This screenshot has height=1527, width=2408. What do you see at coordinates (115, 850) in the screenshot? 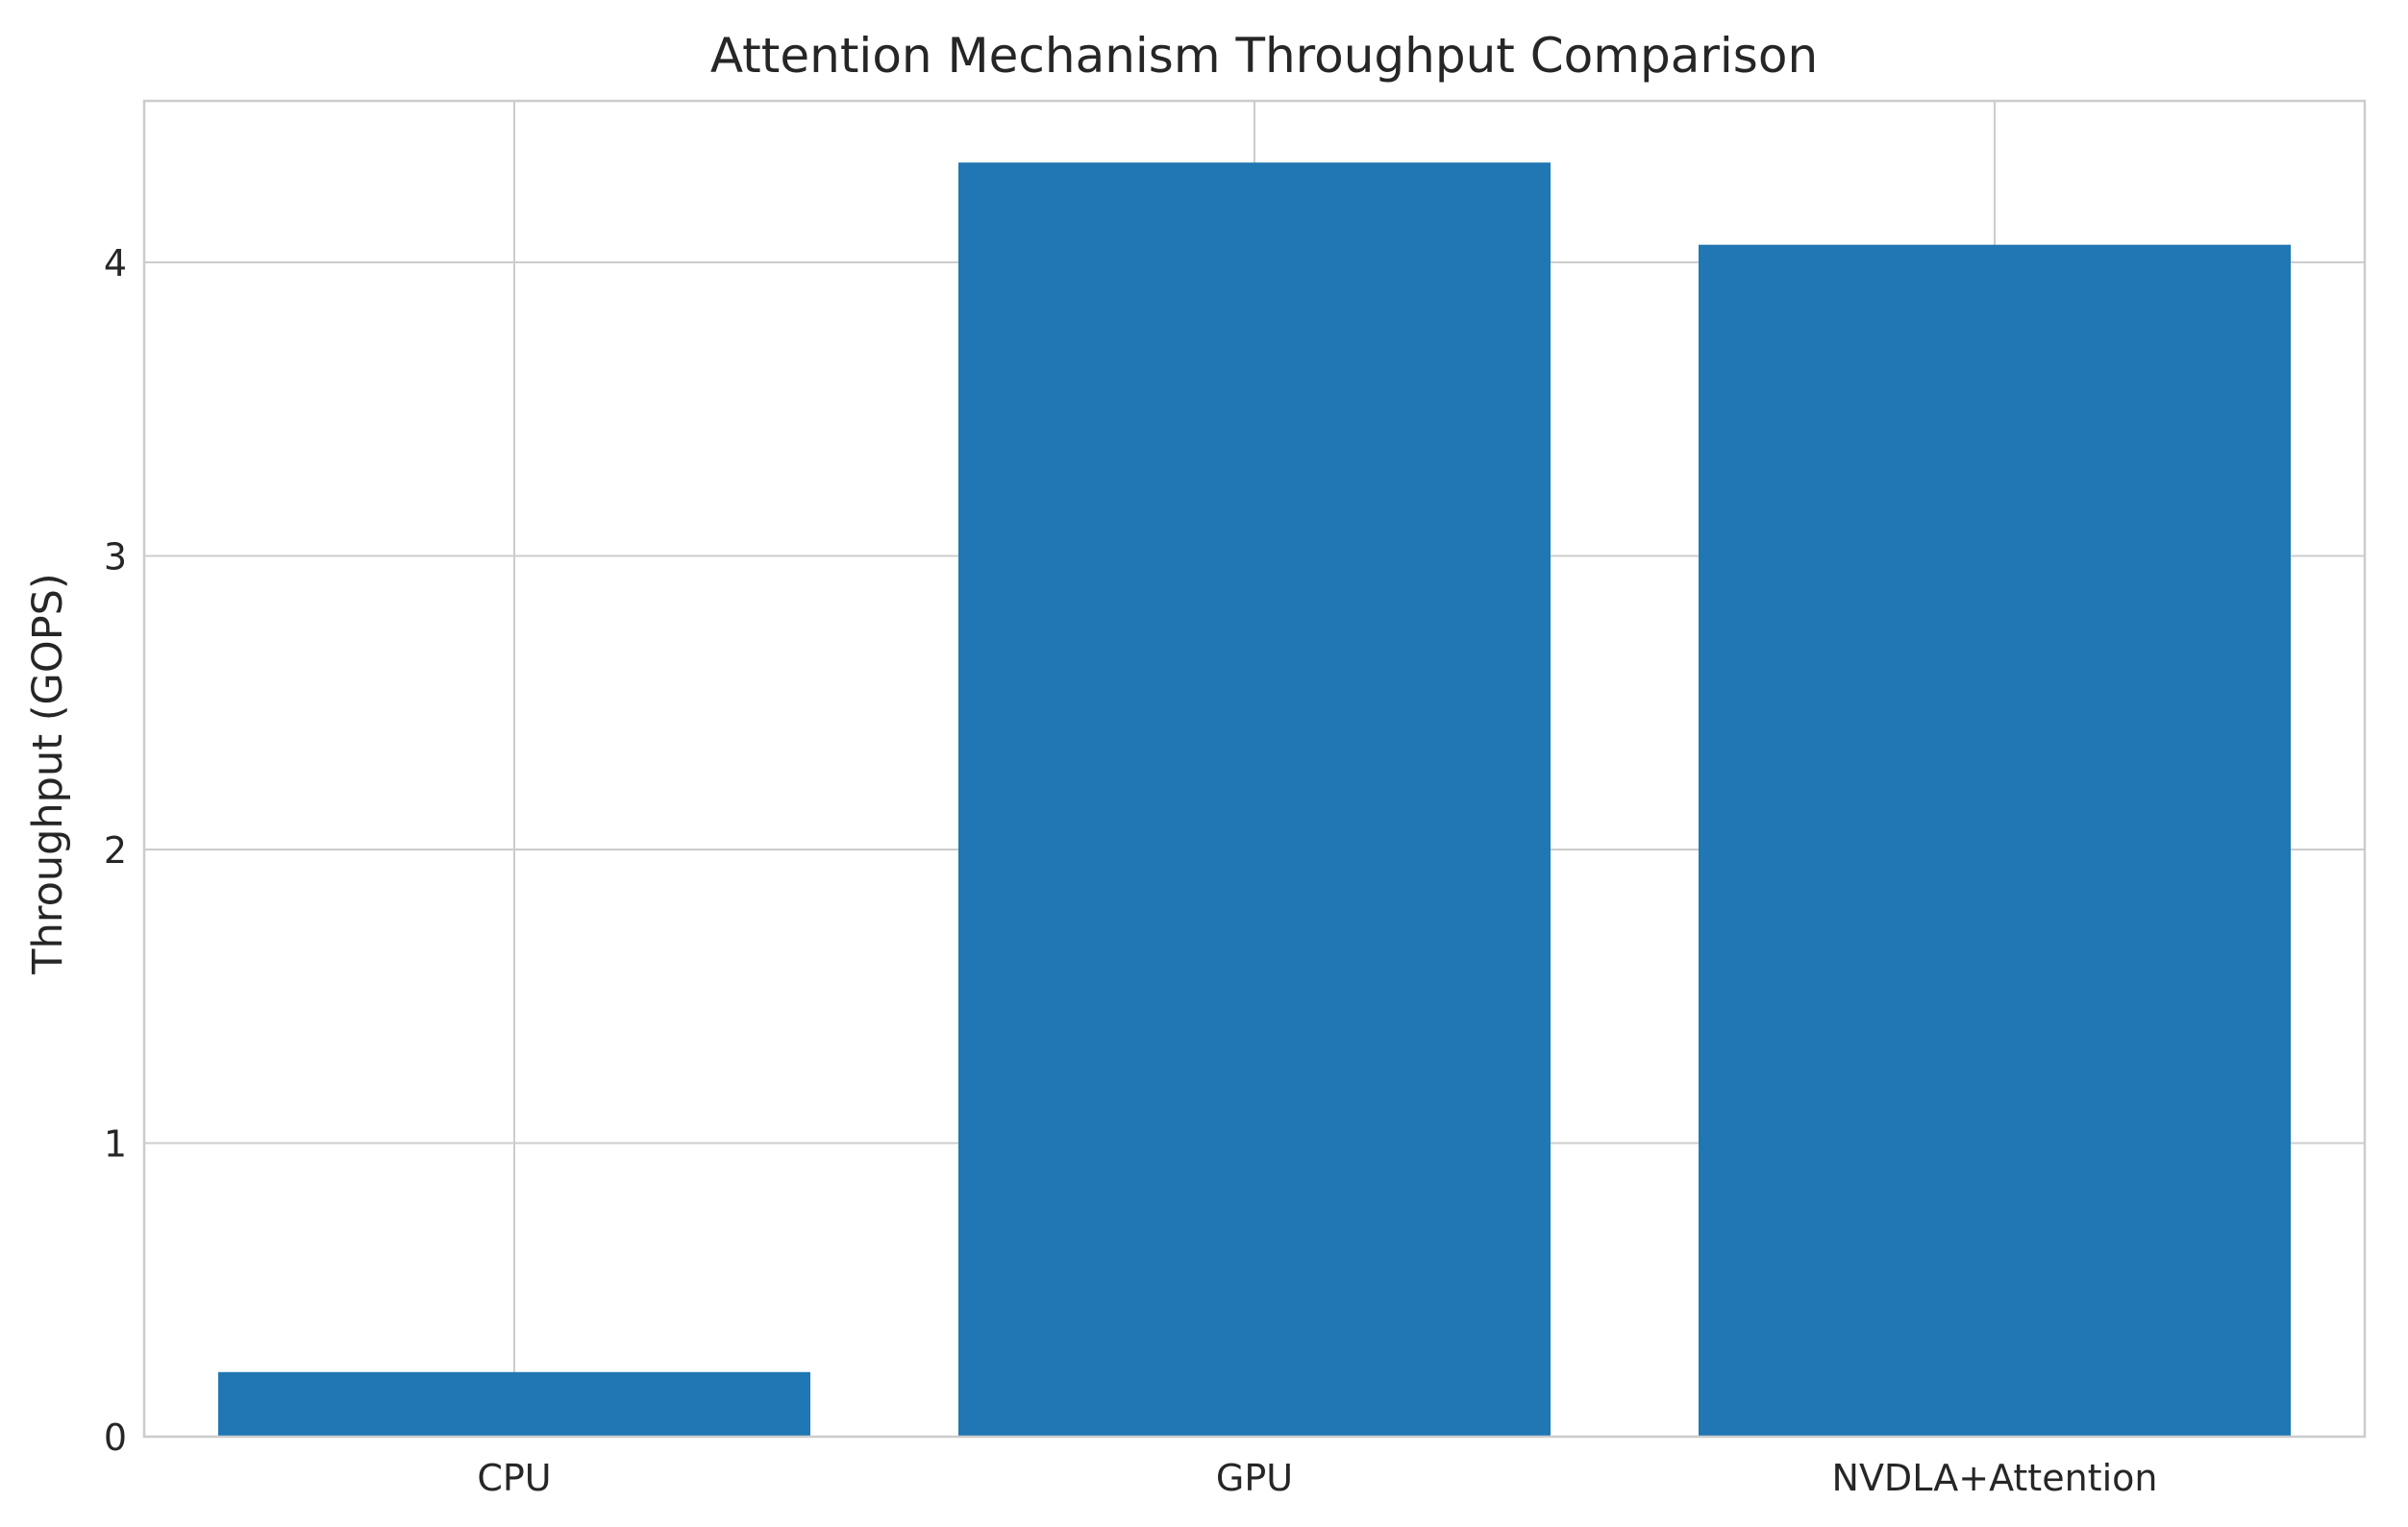
I see `y-tick-label: 2` at bounding box center [115, 850].